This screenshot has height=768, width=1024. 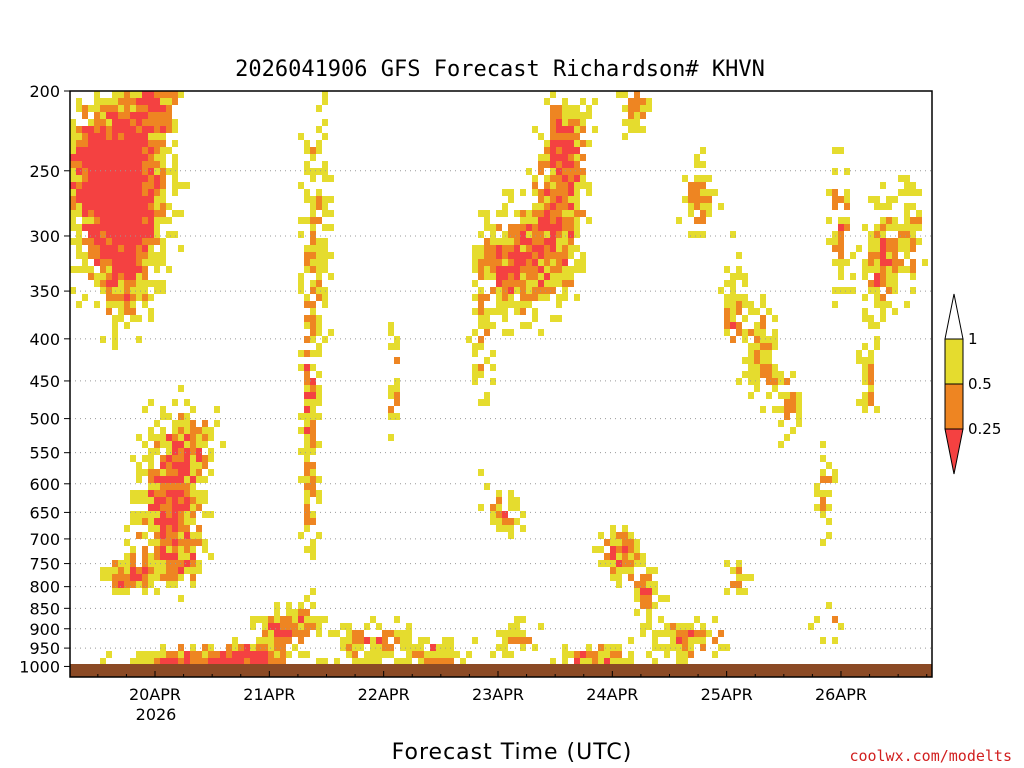 I want to click on credit-link: coolwx.com/modelts, so click(x=930, y=756).